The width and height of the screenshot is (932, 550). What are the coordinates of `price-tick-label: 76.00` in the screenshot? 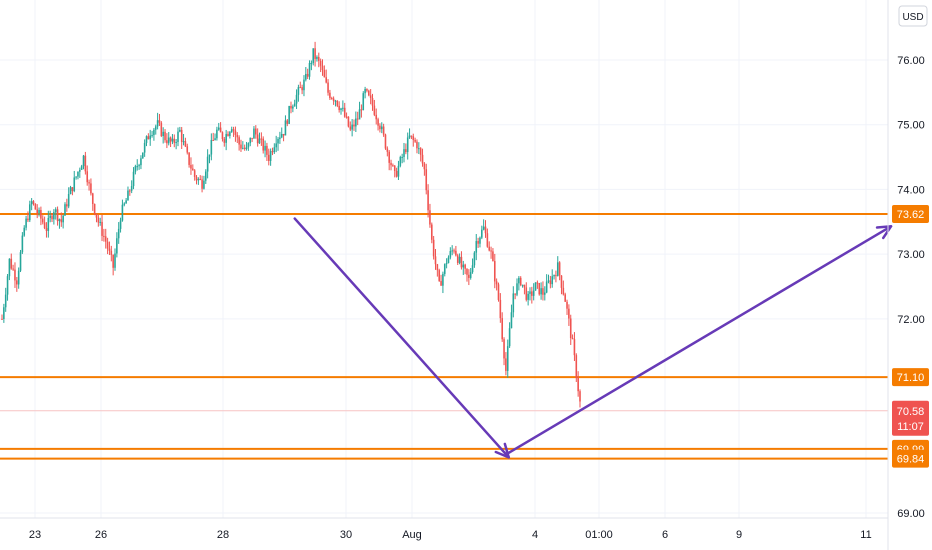 It's located at (911, 61).